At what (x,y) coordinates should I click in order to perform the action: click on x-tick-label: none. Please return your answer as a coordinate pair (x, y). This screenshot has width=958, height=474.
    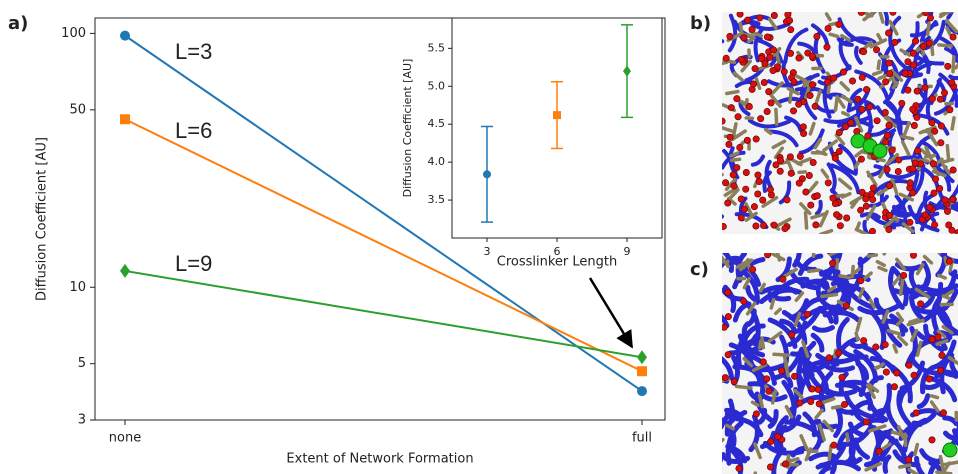
    Looking at the image, I should click on (125, 438).